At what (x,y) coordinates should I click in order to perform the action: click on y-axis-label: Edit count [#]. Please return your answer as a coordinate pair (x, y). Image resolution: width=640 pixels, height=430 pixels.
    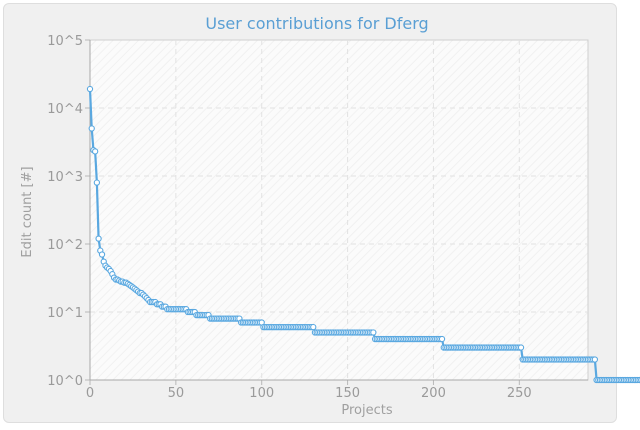
    Looking at the image, I should click on (27, 211).